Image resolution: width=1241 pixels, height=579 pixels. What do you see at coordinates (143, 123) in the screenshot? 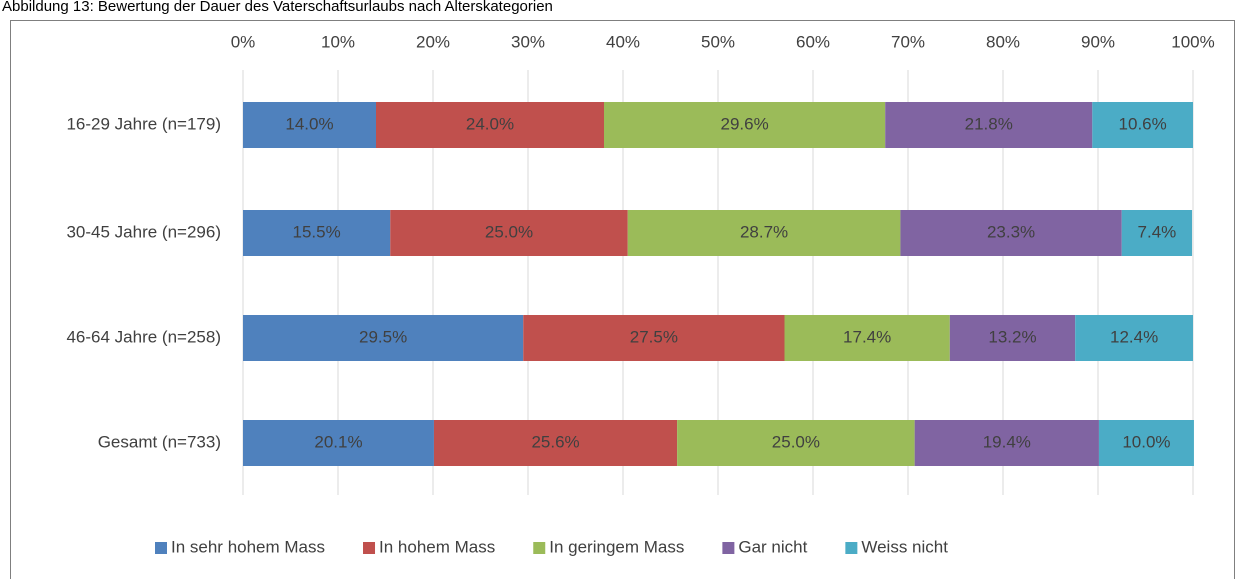
I see `y-tick-label: 16-29 Jahre (n=179)` at bounding box center [143, 123].